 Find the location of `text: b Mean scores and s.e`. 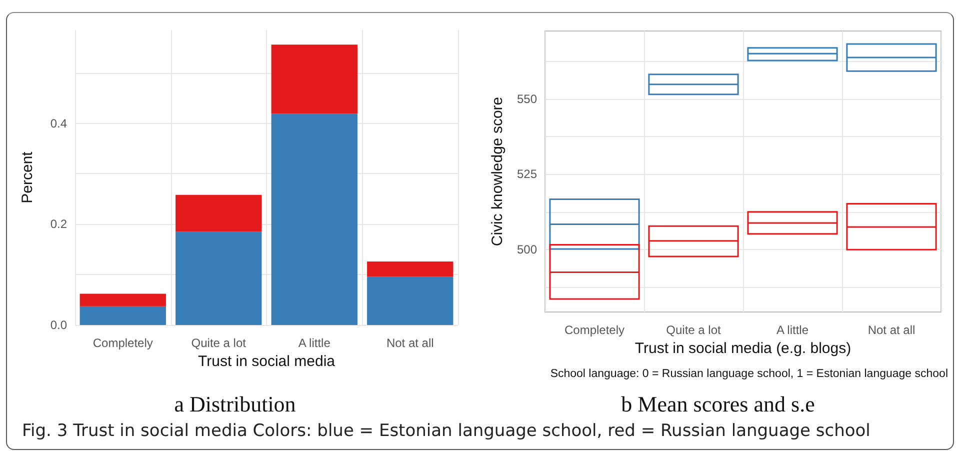

text: b Mean scores and s.e is located at coordinates (718, 404).